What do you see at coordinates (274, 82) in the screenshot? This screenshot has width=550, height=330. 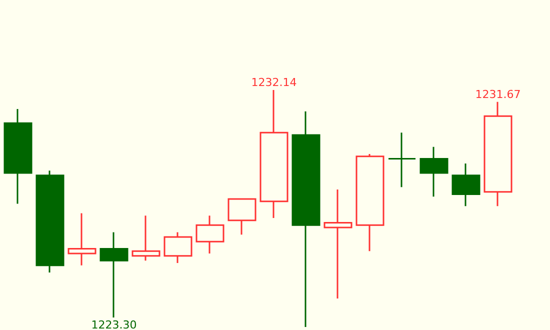 I see `annotation: 1232.14` at bounding box center [274, 82].